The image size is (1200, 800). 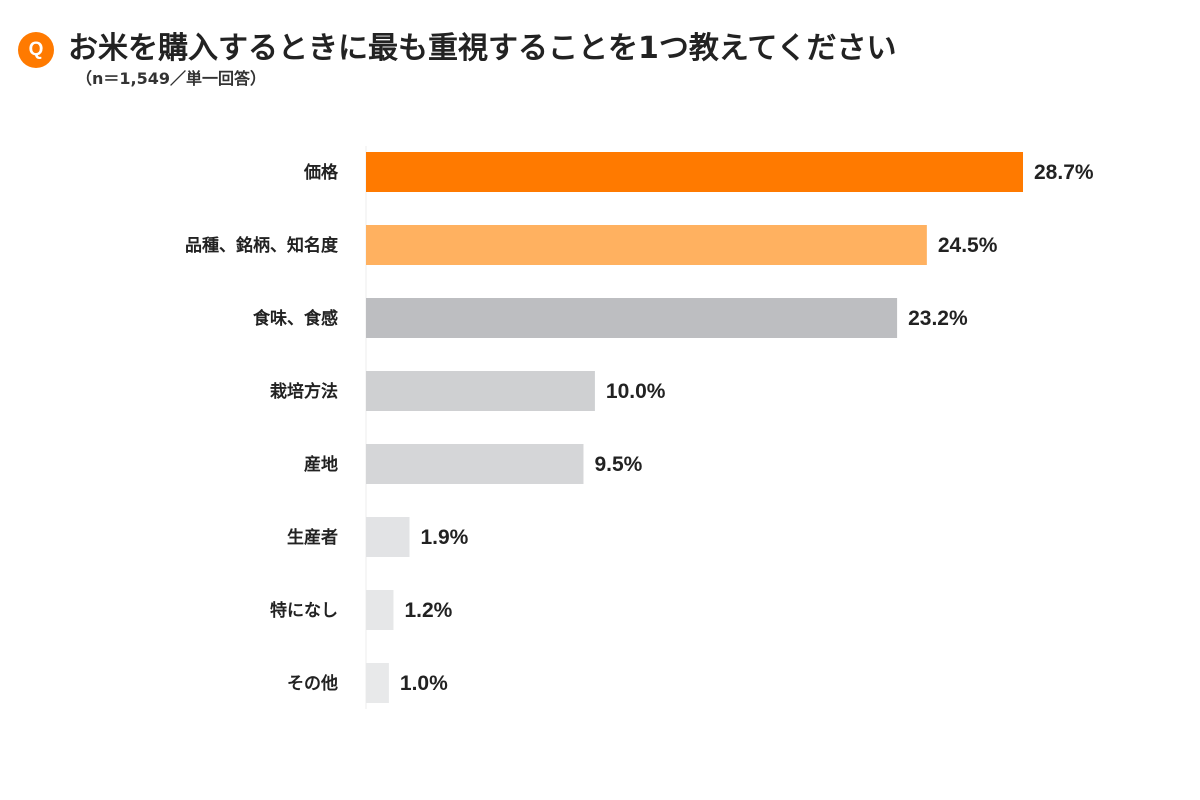 I want to click on value-label: 1.2%, so click(x=428, y=610).